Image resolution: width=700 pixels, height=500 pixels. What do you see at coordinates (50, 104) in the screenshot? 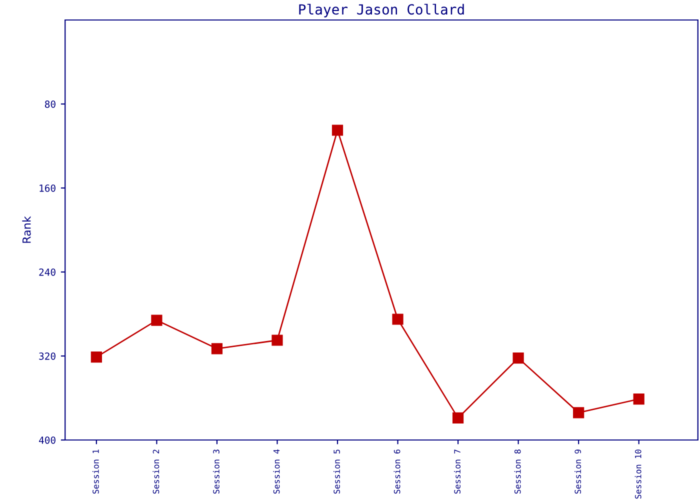
I see `y-tick-label: 80` at bounding box center [50, 104].